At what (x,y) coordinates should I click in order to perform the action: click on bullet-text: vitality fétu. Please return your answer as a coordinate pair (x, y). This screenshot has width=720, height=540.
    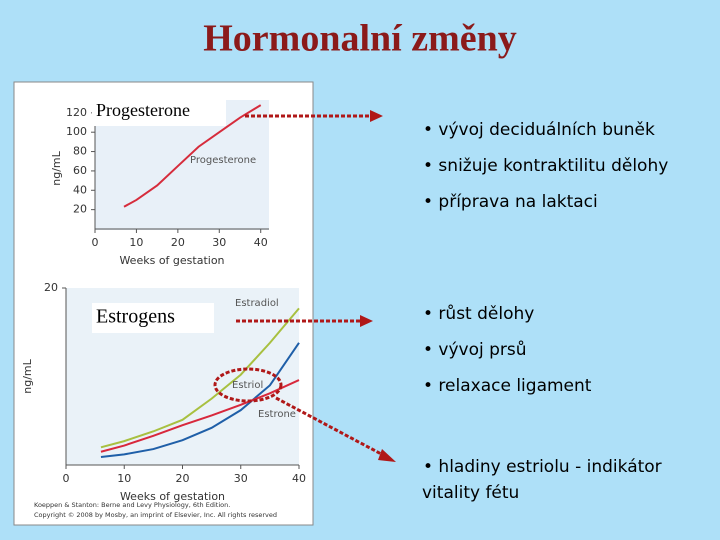
    Looking at the image, I should click on (470, 493).